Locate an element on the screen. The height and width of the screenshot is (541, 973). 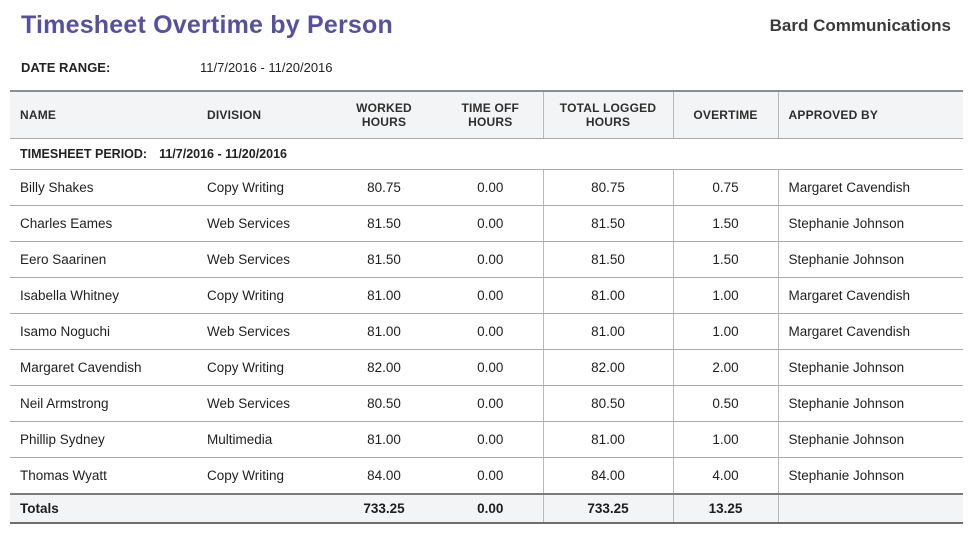
column-header-time-off-hours: TIME OFF HOURS is located at coordinates (490, 114).